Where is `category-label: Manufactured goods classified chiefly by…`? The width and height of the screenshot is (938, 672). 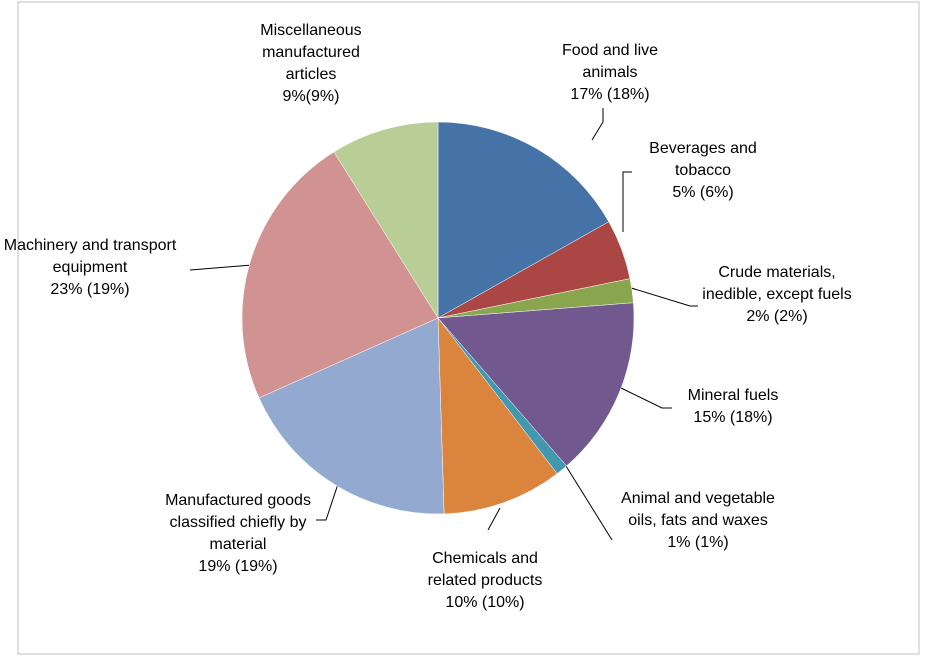
category-label: Manufactured goods classified chiefly by… is located at coordinates (238, 522).